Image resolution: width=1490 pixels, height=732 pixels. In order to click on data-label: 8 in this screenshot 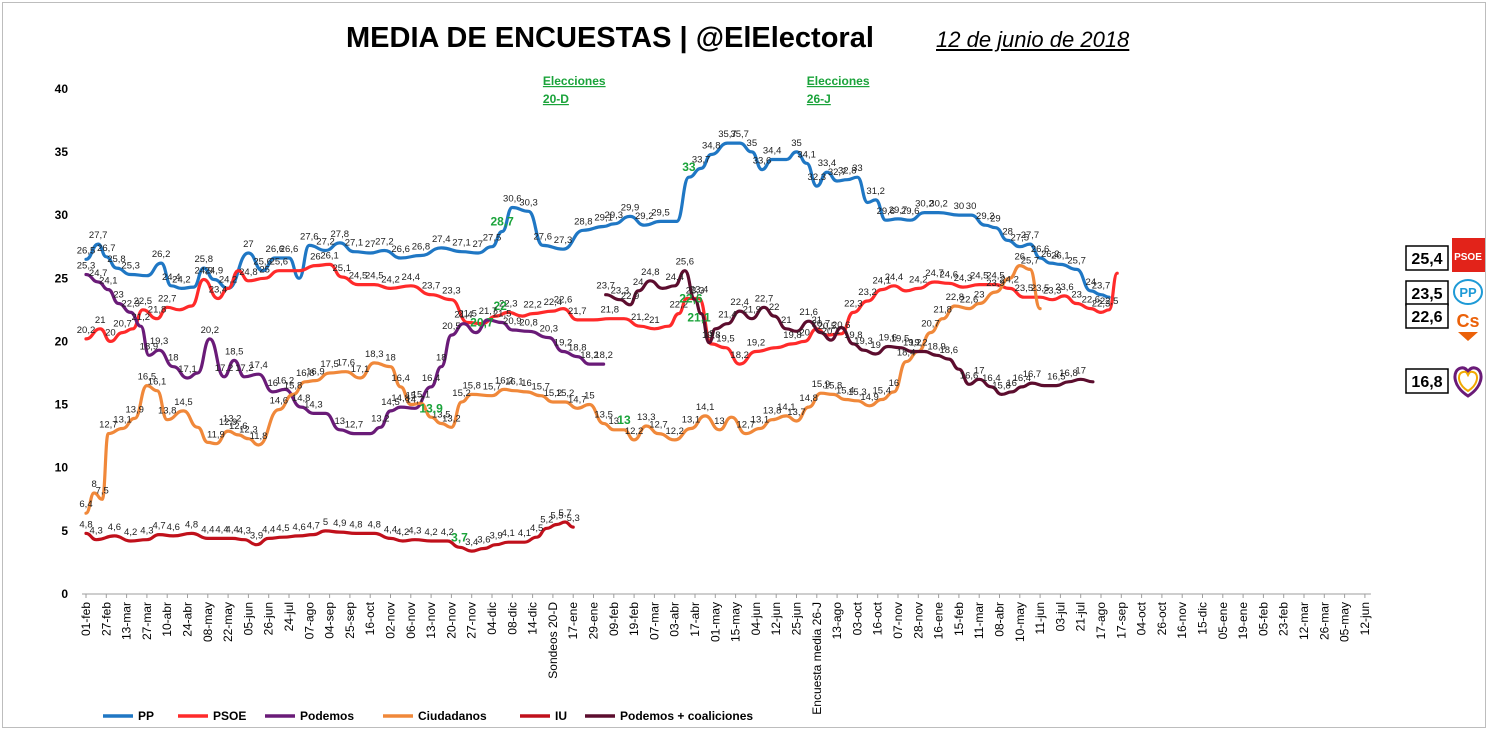, I will do `click(93, 484)`.